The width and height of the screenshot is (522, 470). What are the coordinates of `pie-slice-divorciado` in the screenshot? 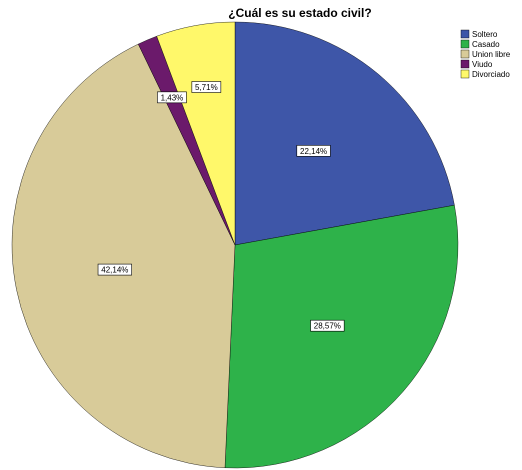 It's located at (196, 133).